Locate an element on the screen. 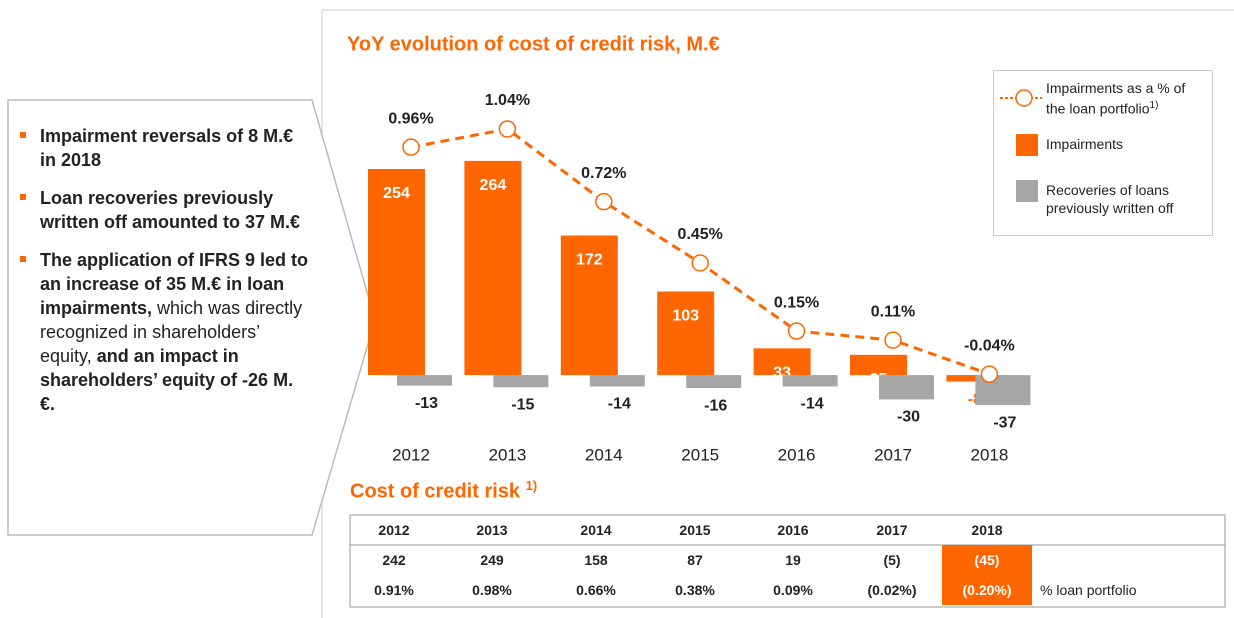 This screenshot has height=618, width=1234. value-label: 103 is located at coordinates (685, 316).